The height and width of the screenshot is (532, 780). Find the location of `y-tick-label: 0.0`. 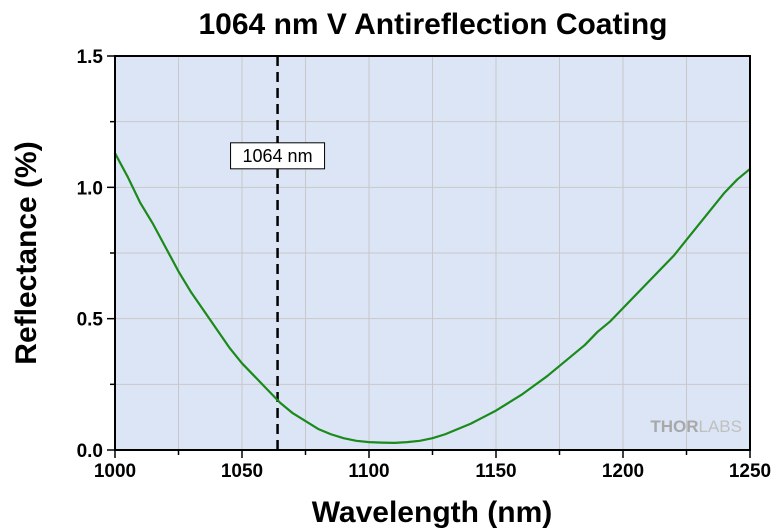

y-tick-label: 0.0 is located at coordinates (90, 451).